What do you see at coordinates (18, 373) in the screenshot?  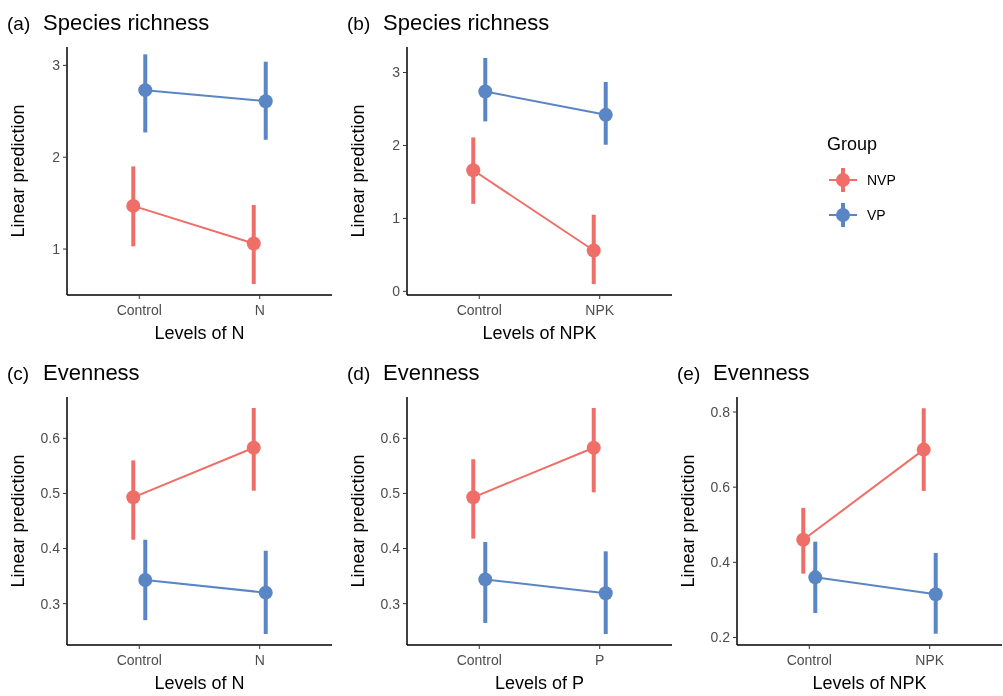 I see `text: (c)` at bounding box center [18, 373].